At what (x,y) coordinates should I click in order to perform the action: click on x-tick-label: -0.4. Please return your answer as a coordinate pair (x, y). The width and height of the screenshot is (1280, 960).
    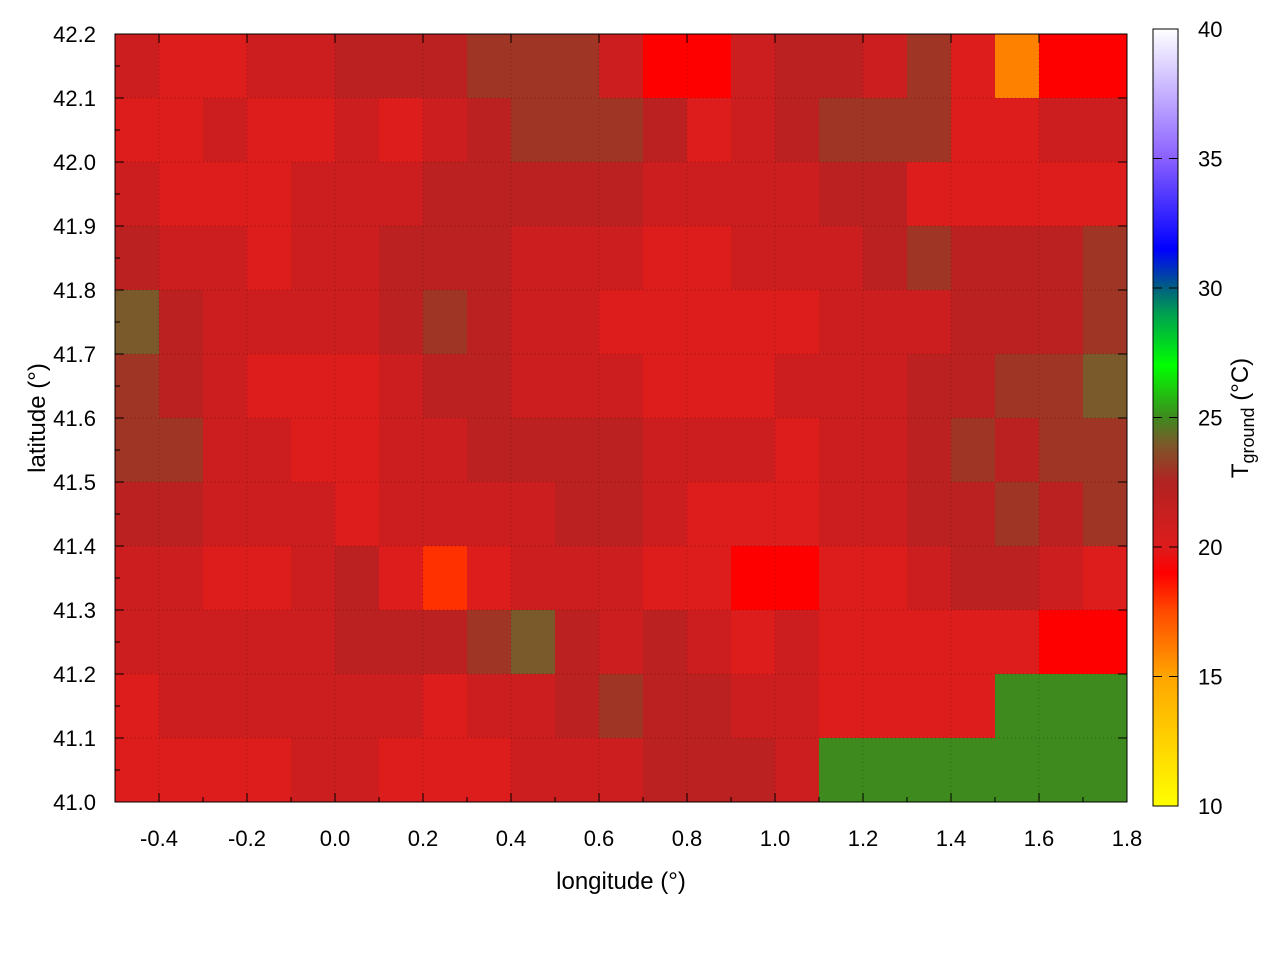
    Looking at the image, I should click on (159, 838).